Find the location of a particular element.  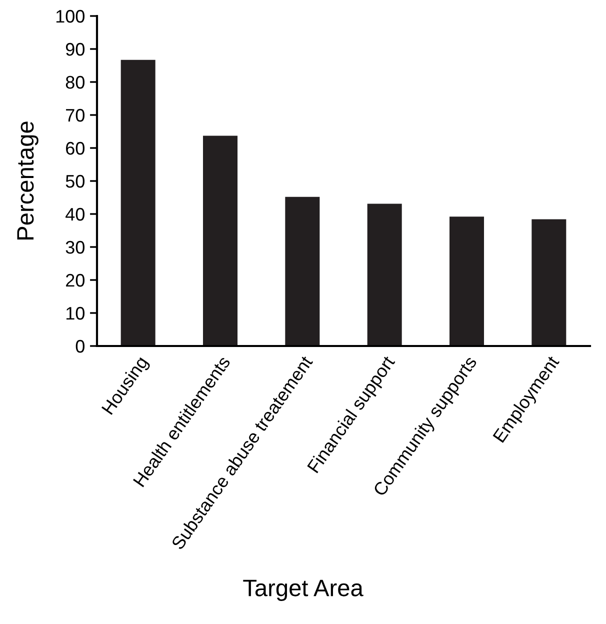

y-tick-label: 70 is located at coordinates (75, 115).